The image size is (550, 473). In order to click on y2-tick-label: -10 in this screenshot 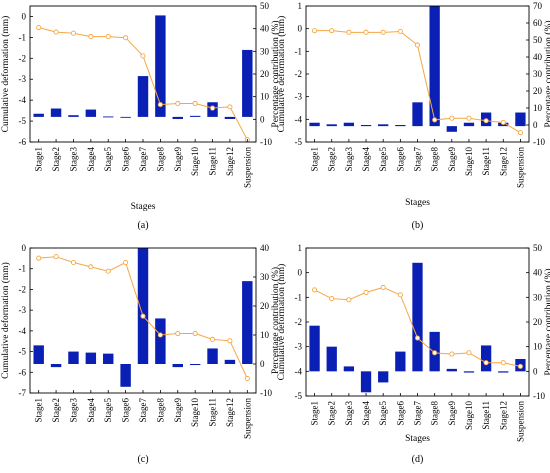, I will do `click(539, 142)`.